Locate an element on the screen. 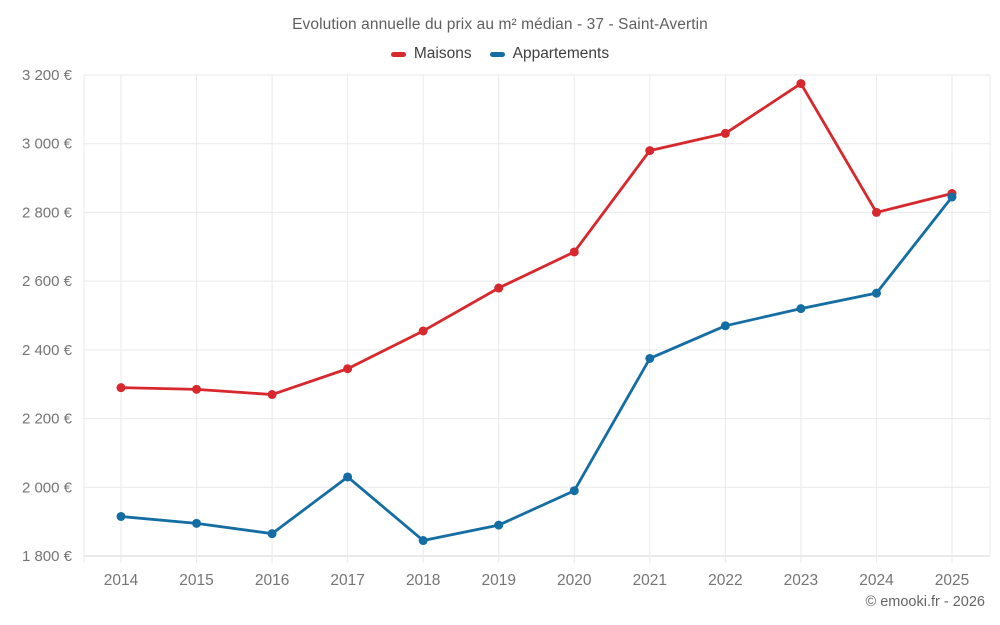  y-tick-label: 2 200 € is located at coordinates (47, 419).